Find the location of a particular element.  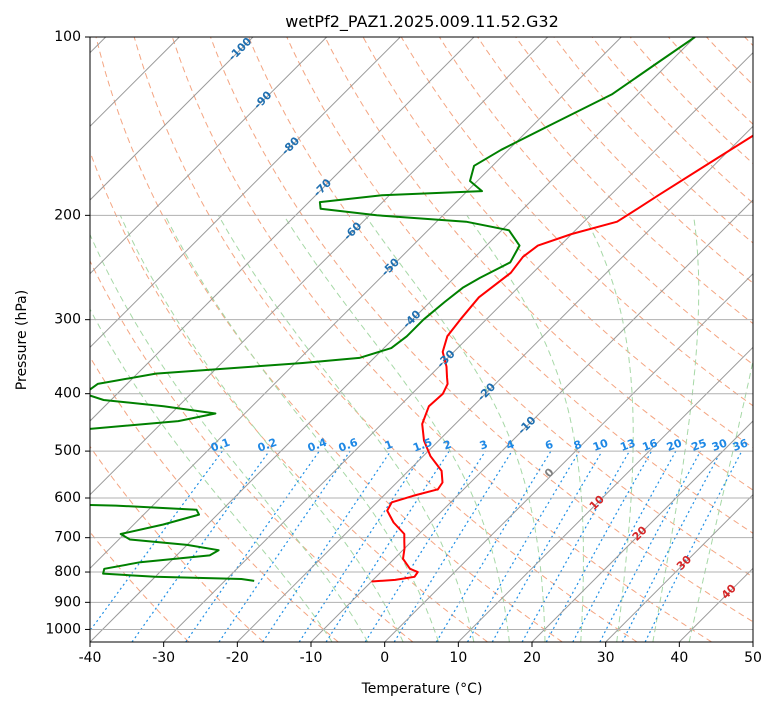

mixing-ratio-label: 4 is located at coordinates (510, 445).